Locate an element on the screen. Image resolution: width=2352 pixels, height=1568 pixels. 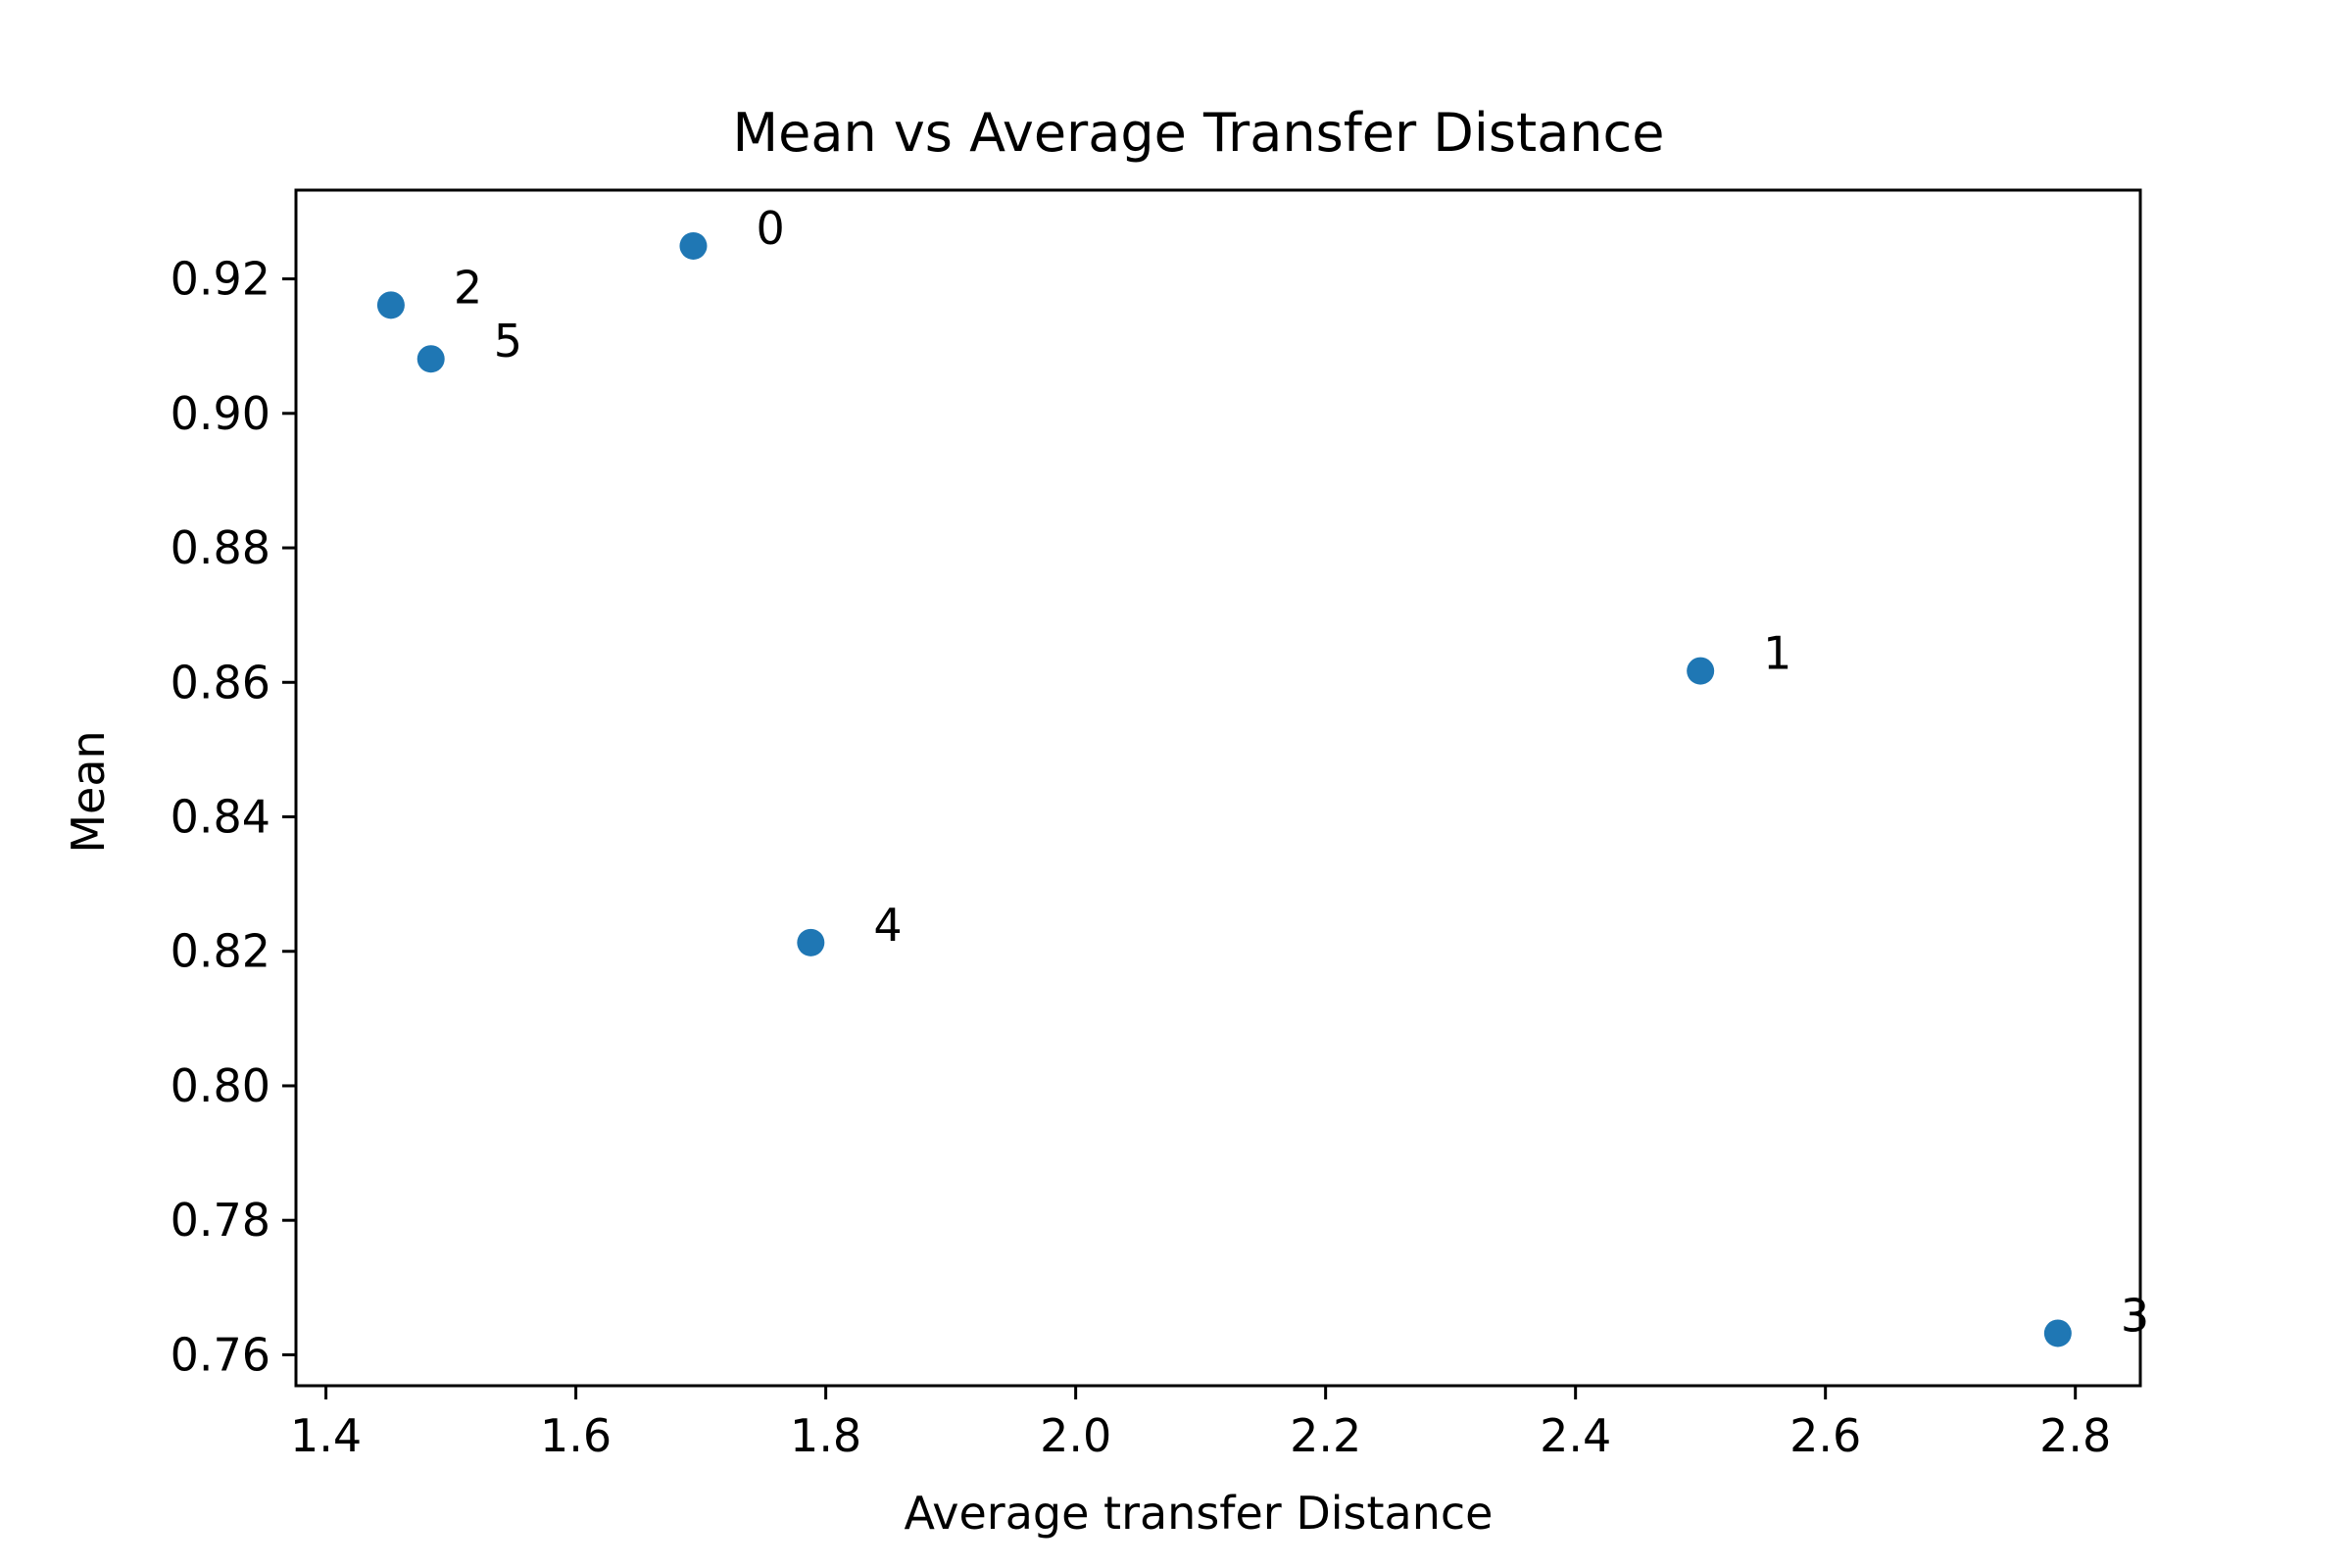
point-label-4: 4 is located at coordinates (887, 925).